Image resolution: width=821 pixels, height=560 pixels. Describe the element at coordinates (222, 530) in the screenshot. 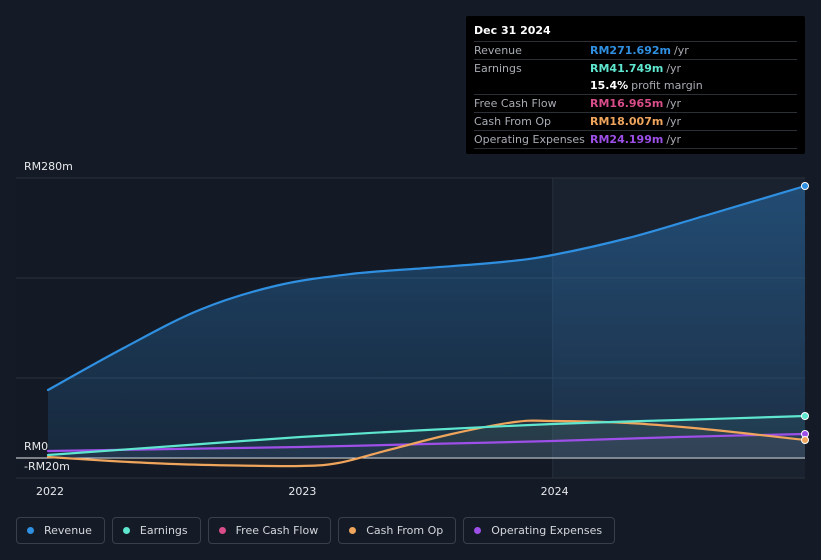

I see `free-cash-flow-dot-icon` at that location.